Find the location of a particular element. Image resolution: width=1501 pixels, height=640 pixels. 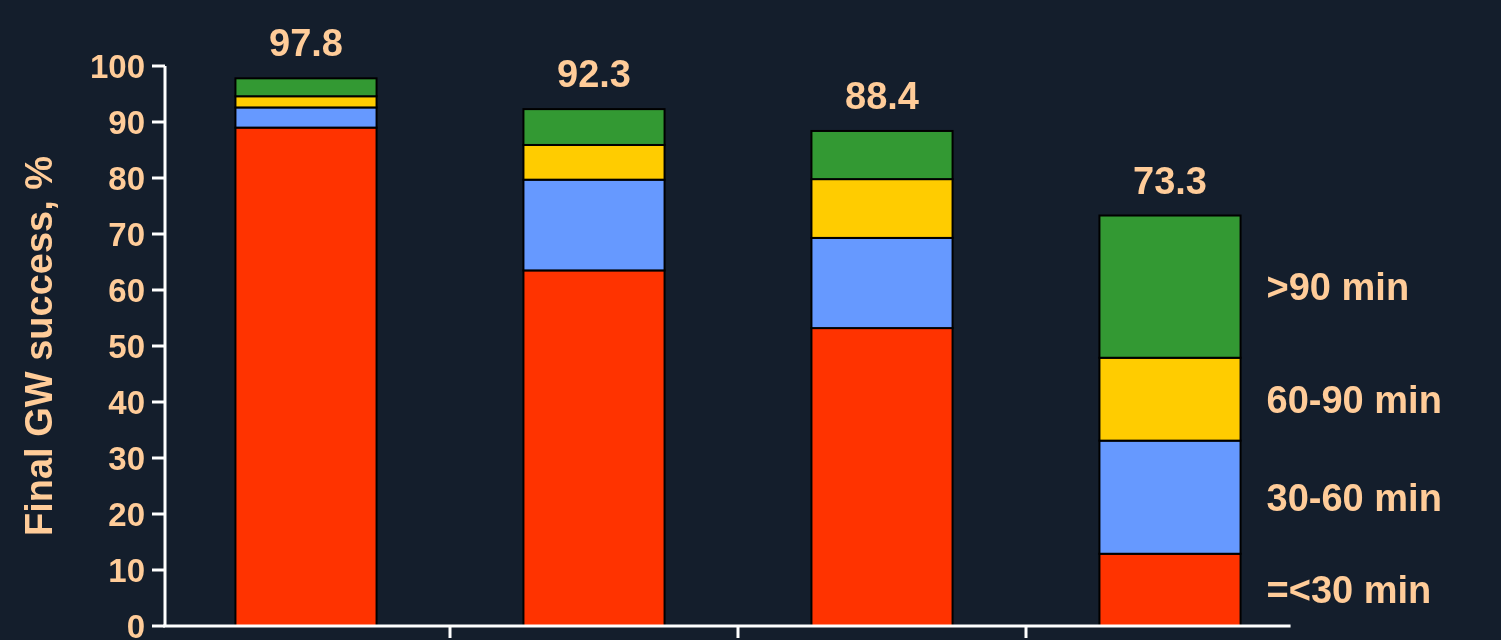

y-tick-label: 90 is located at coordinates (126, 122).